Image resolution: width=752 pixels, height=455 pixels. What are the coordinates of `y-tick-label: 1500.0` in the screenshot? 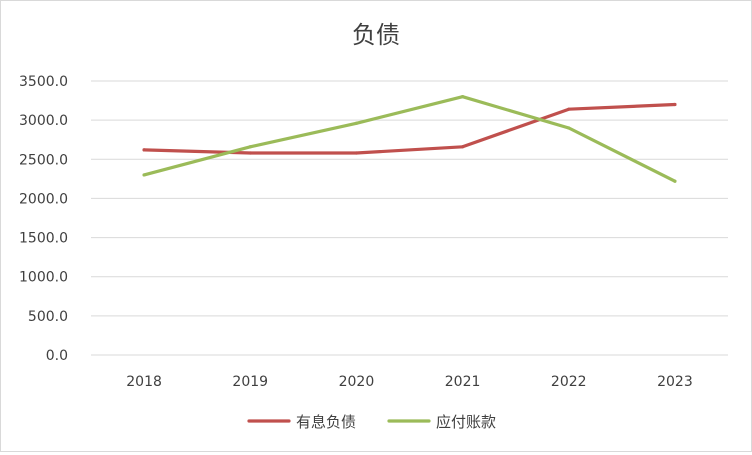 It's located at (43, 239).